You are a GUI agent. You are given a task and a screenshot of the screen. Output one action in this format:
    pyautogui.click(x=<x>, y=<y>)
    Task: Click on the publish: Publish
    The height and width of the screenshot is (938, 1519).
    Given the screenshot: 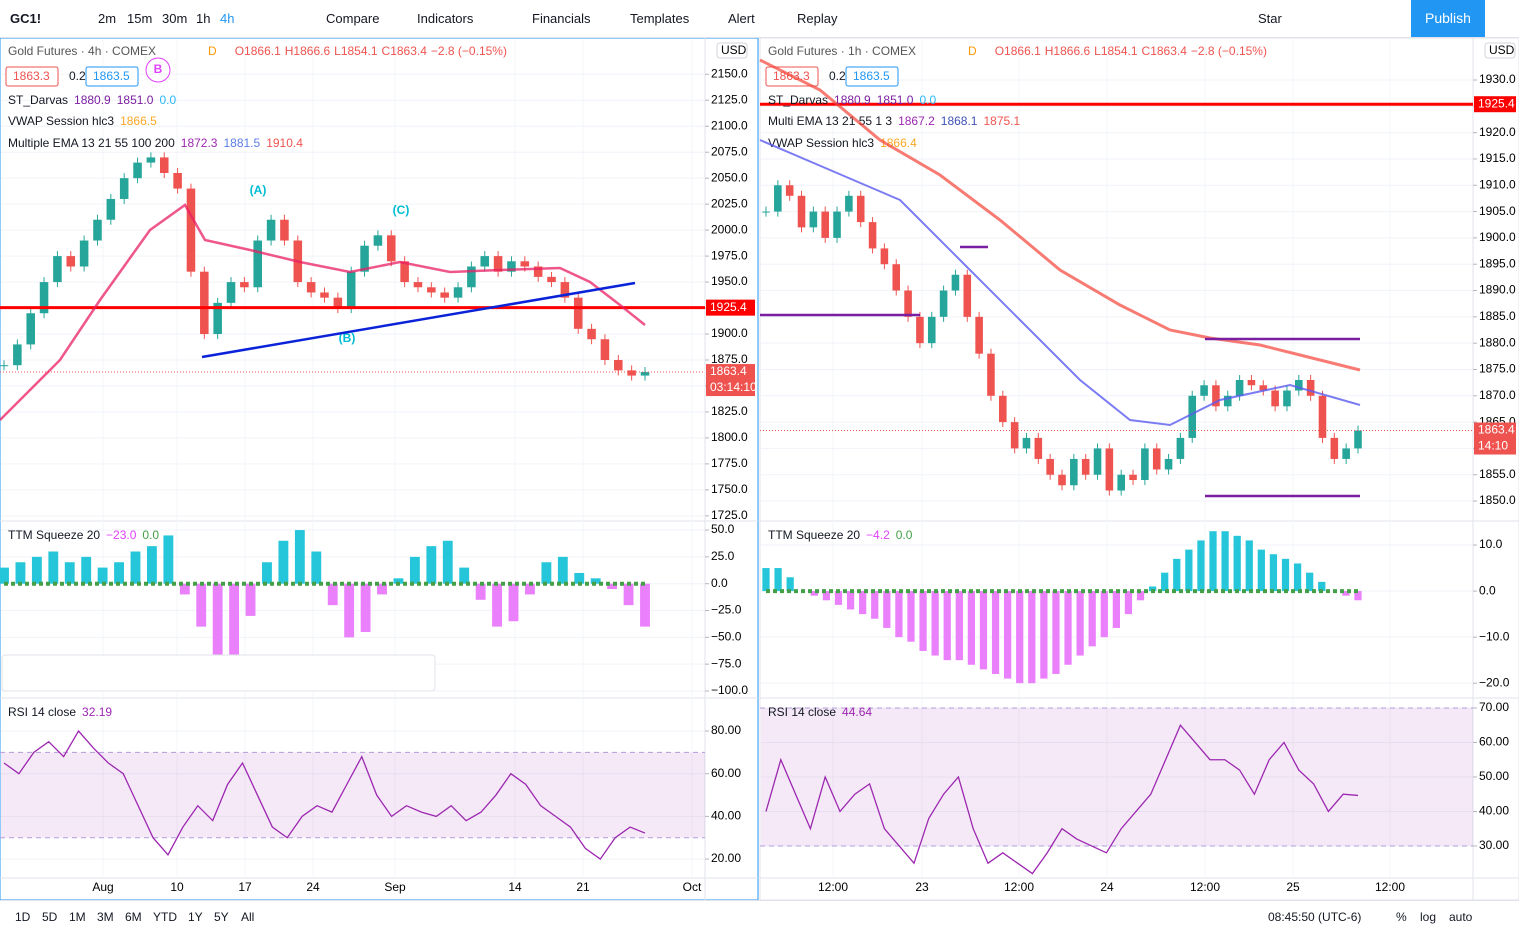 What is the action you would take?
    pyautogui.click(x=1448, y=18)
    